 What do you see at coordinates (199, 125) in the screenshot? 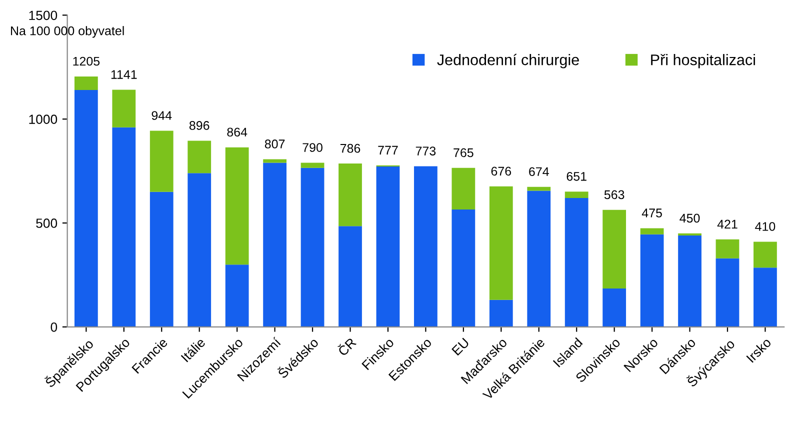
I see `total-label: 896` at bounding box center [199, 125].